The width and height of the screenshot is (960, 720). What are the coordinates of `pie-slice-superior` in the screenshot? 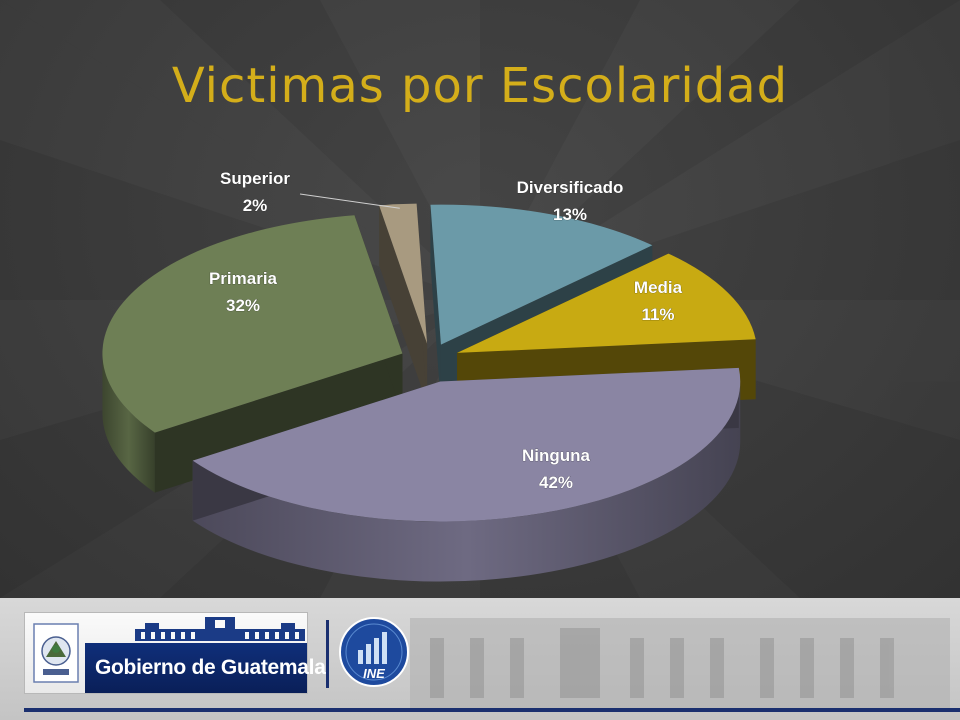 It's located at (403, 303).